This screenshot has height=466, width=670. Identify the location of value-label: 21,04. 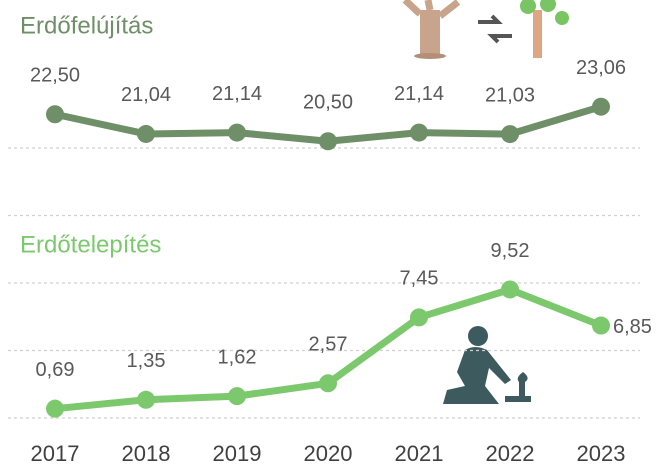
(146, 95).